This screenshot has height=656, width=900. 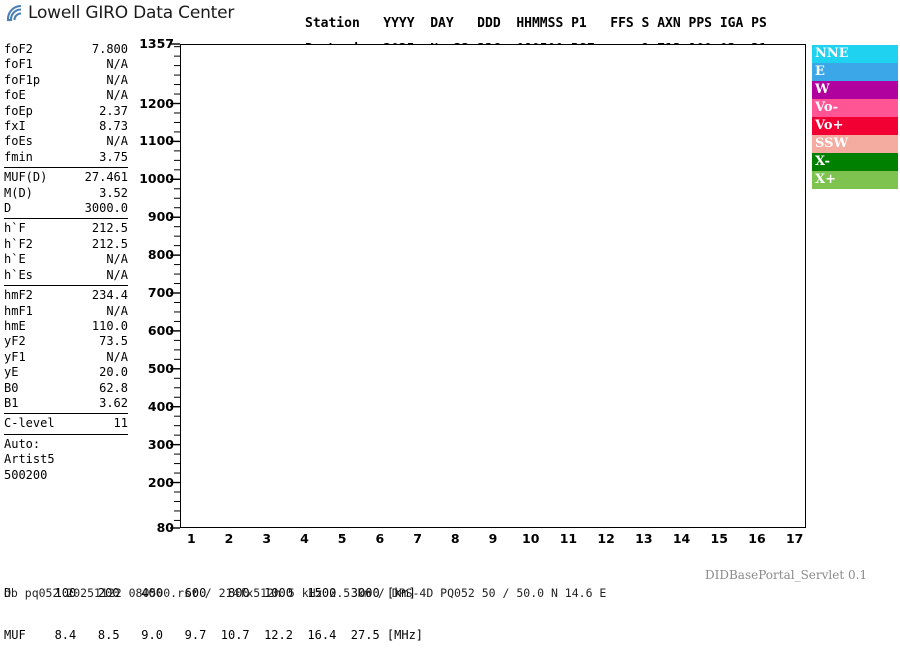 What do you see at coordinates (15, 126) in the screenshot?
I see `param-key: fxI` at bounding box center [15, 126].